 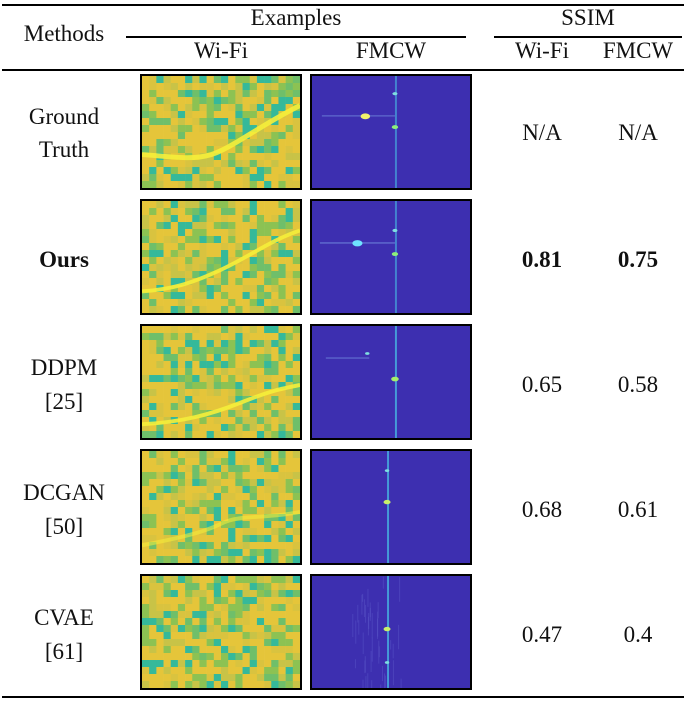 What do you see at coordinates (221, 257) in the screenshot?
I see `wifi-example-ours` at bounding box center [221, 257].